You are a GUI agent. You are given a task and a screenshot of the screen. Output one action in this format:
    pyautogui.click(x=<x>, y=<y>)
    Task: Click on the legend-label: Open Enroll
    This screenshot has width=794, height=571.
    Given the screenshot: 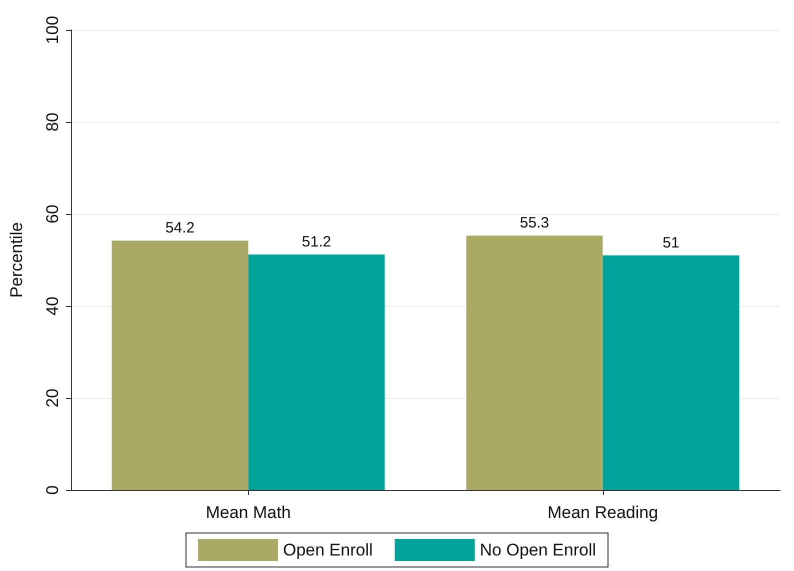 What is the action you would take?
    pyautogui.click(x=328, y=550)
    